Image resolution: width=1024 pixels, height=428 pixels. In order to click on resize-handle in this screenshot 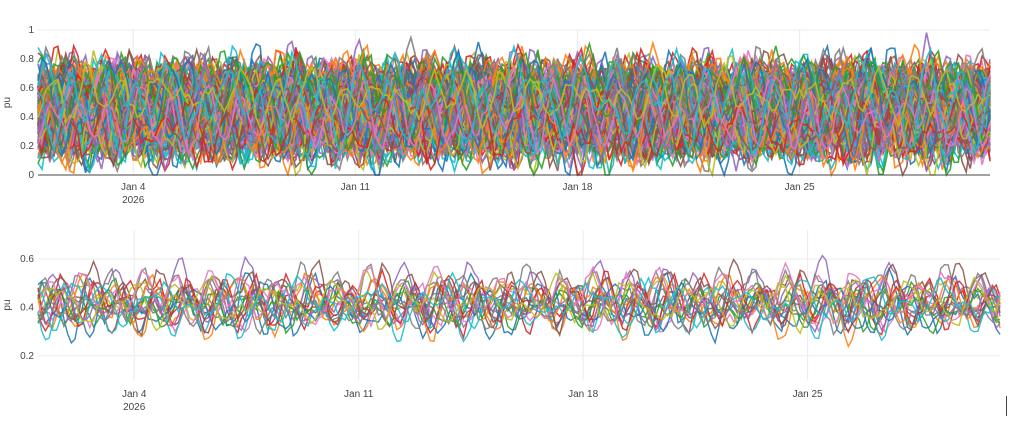, I will do `click(1006, 406)`.